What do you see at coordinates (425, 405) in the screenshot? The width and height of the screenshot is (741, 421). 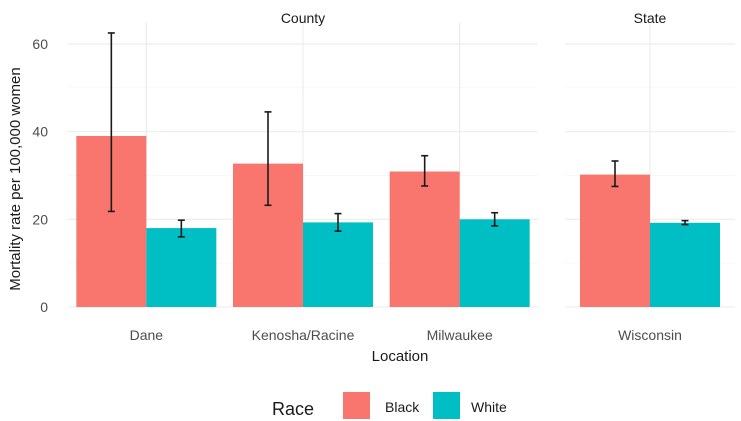 I see `legend-items: Black White` at bounding box center [425, 405].